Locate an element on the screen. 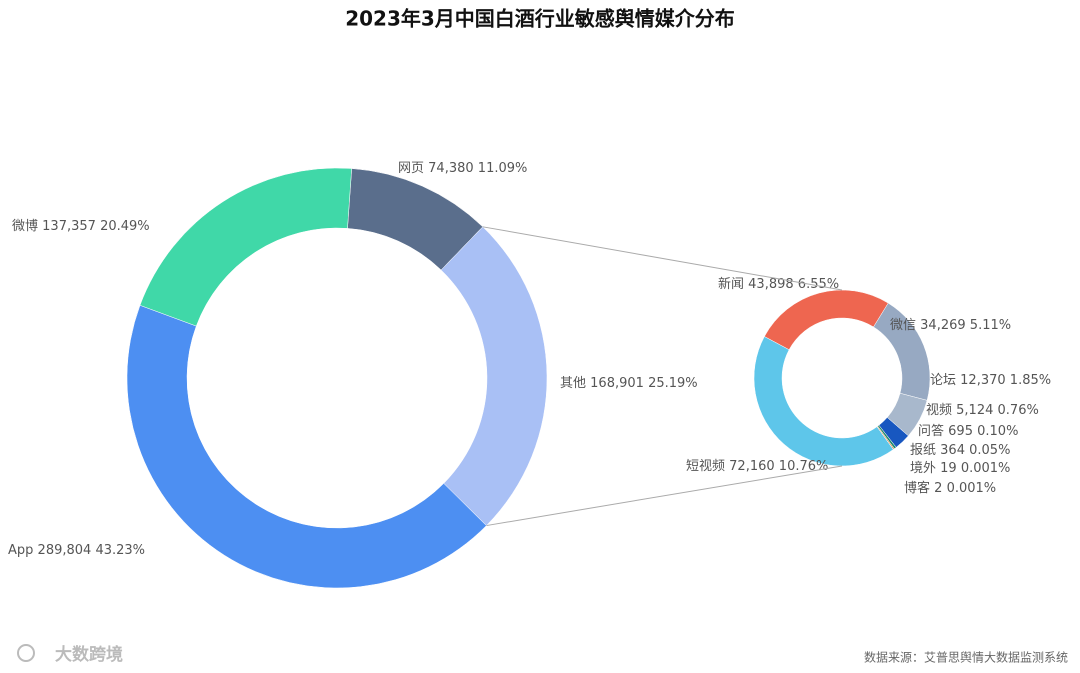 Image resolution: width=1080 pixels, height=673 pixels. label-part: 微信 is located at coordinates (903, 325).